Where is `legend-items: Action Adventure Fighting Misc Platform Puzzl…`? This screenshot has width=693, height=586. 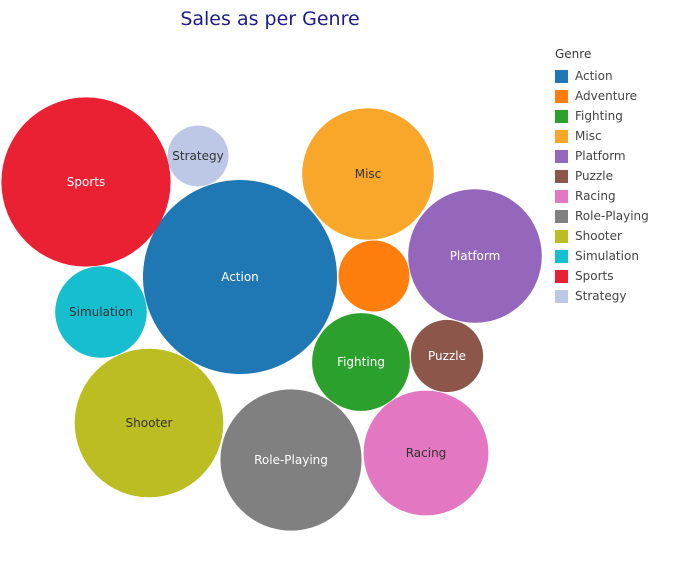
legend-items: Action Adventure Fighting Misc Platform Puzzl… is located at coordinates (602, 186).